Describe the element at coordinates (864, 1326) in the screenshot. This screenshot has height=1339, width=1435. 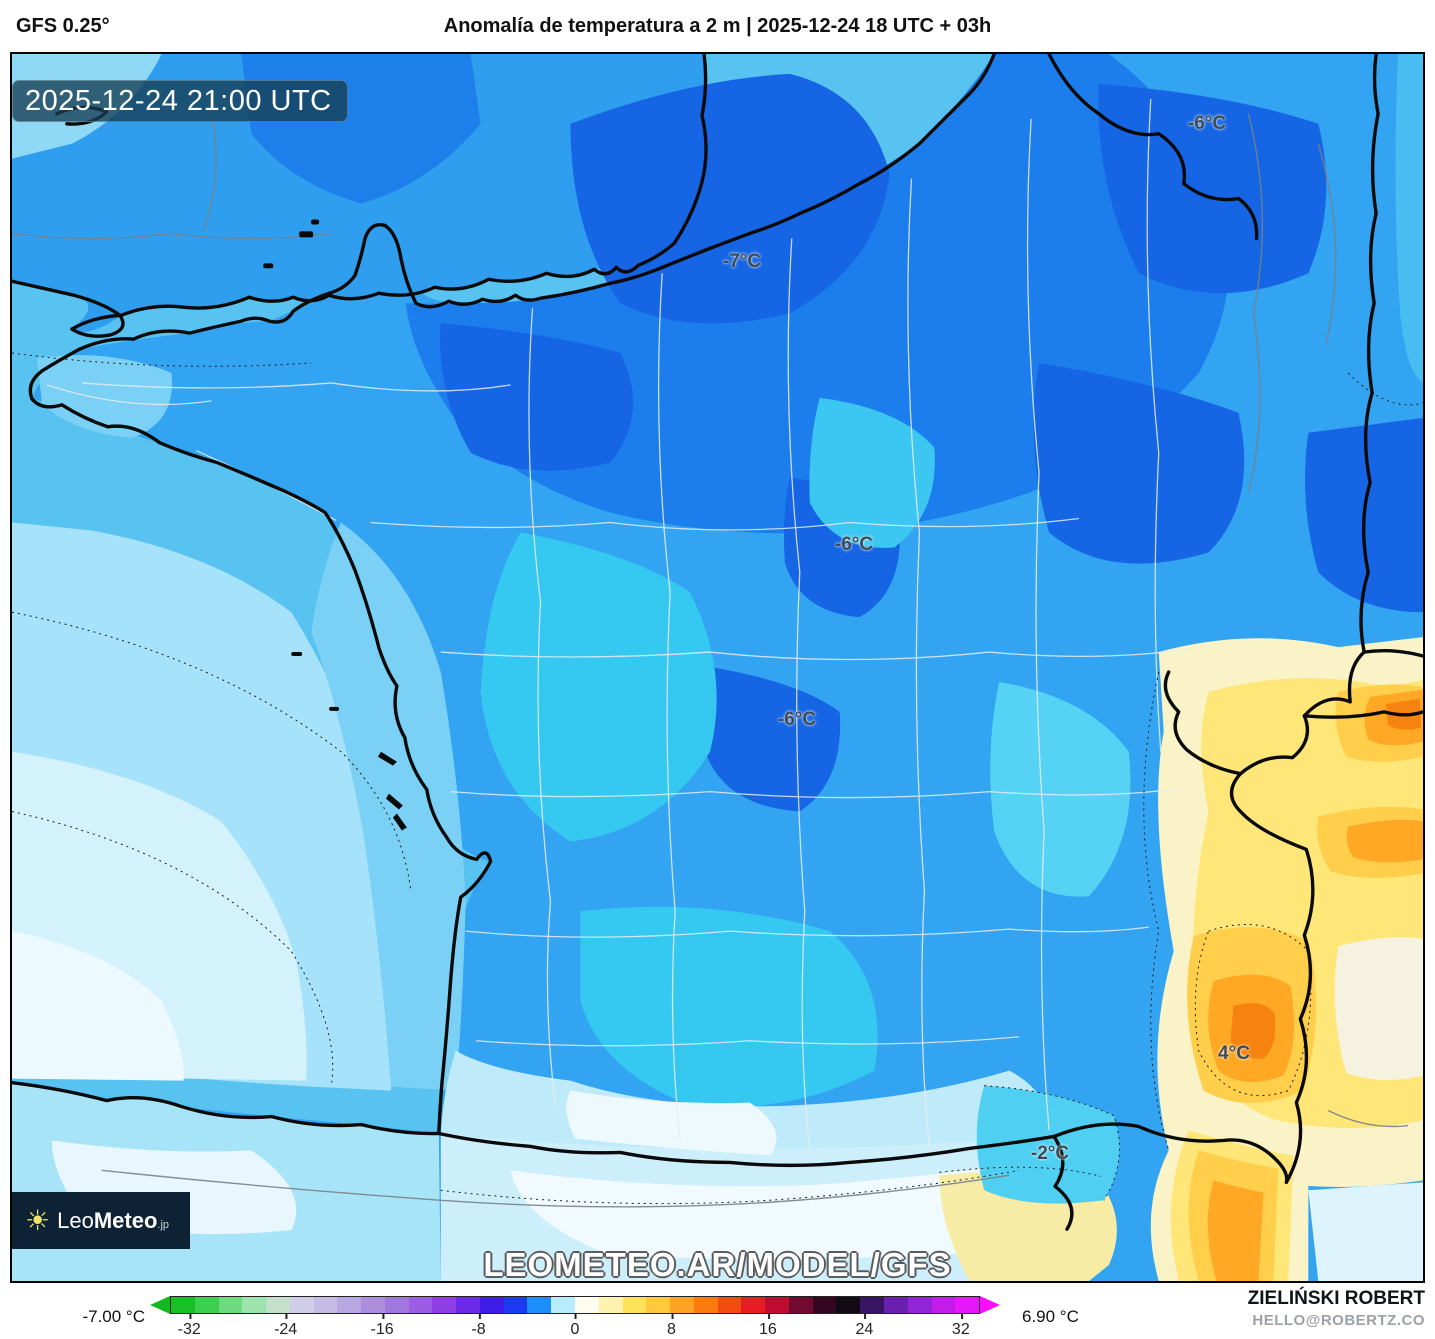
I see `colorbar-tick-label: 24` at that location.